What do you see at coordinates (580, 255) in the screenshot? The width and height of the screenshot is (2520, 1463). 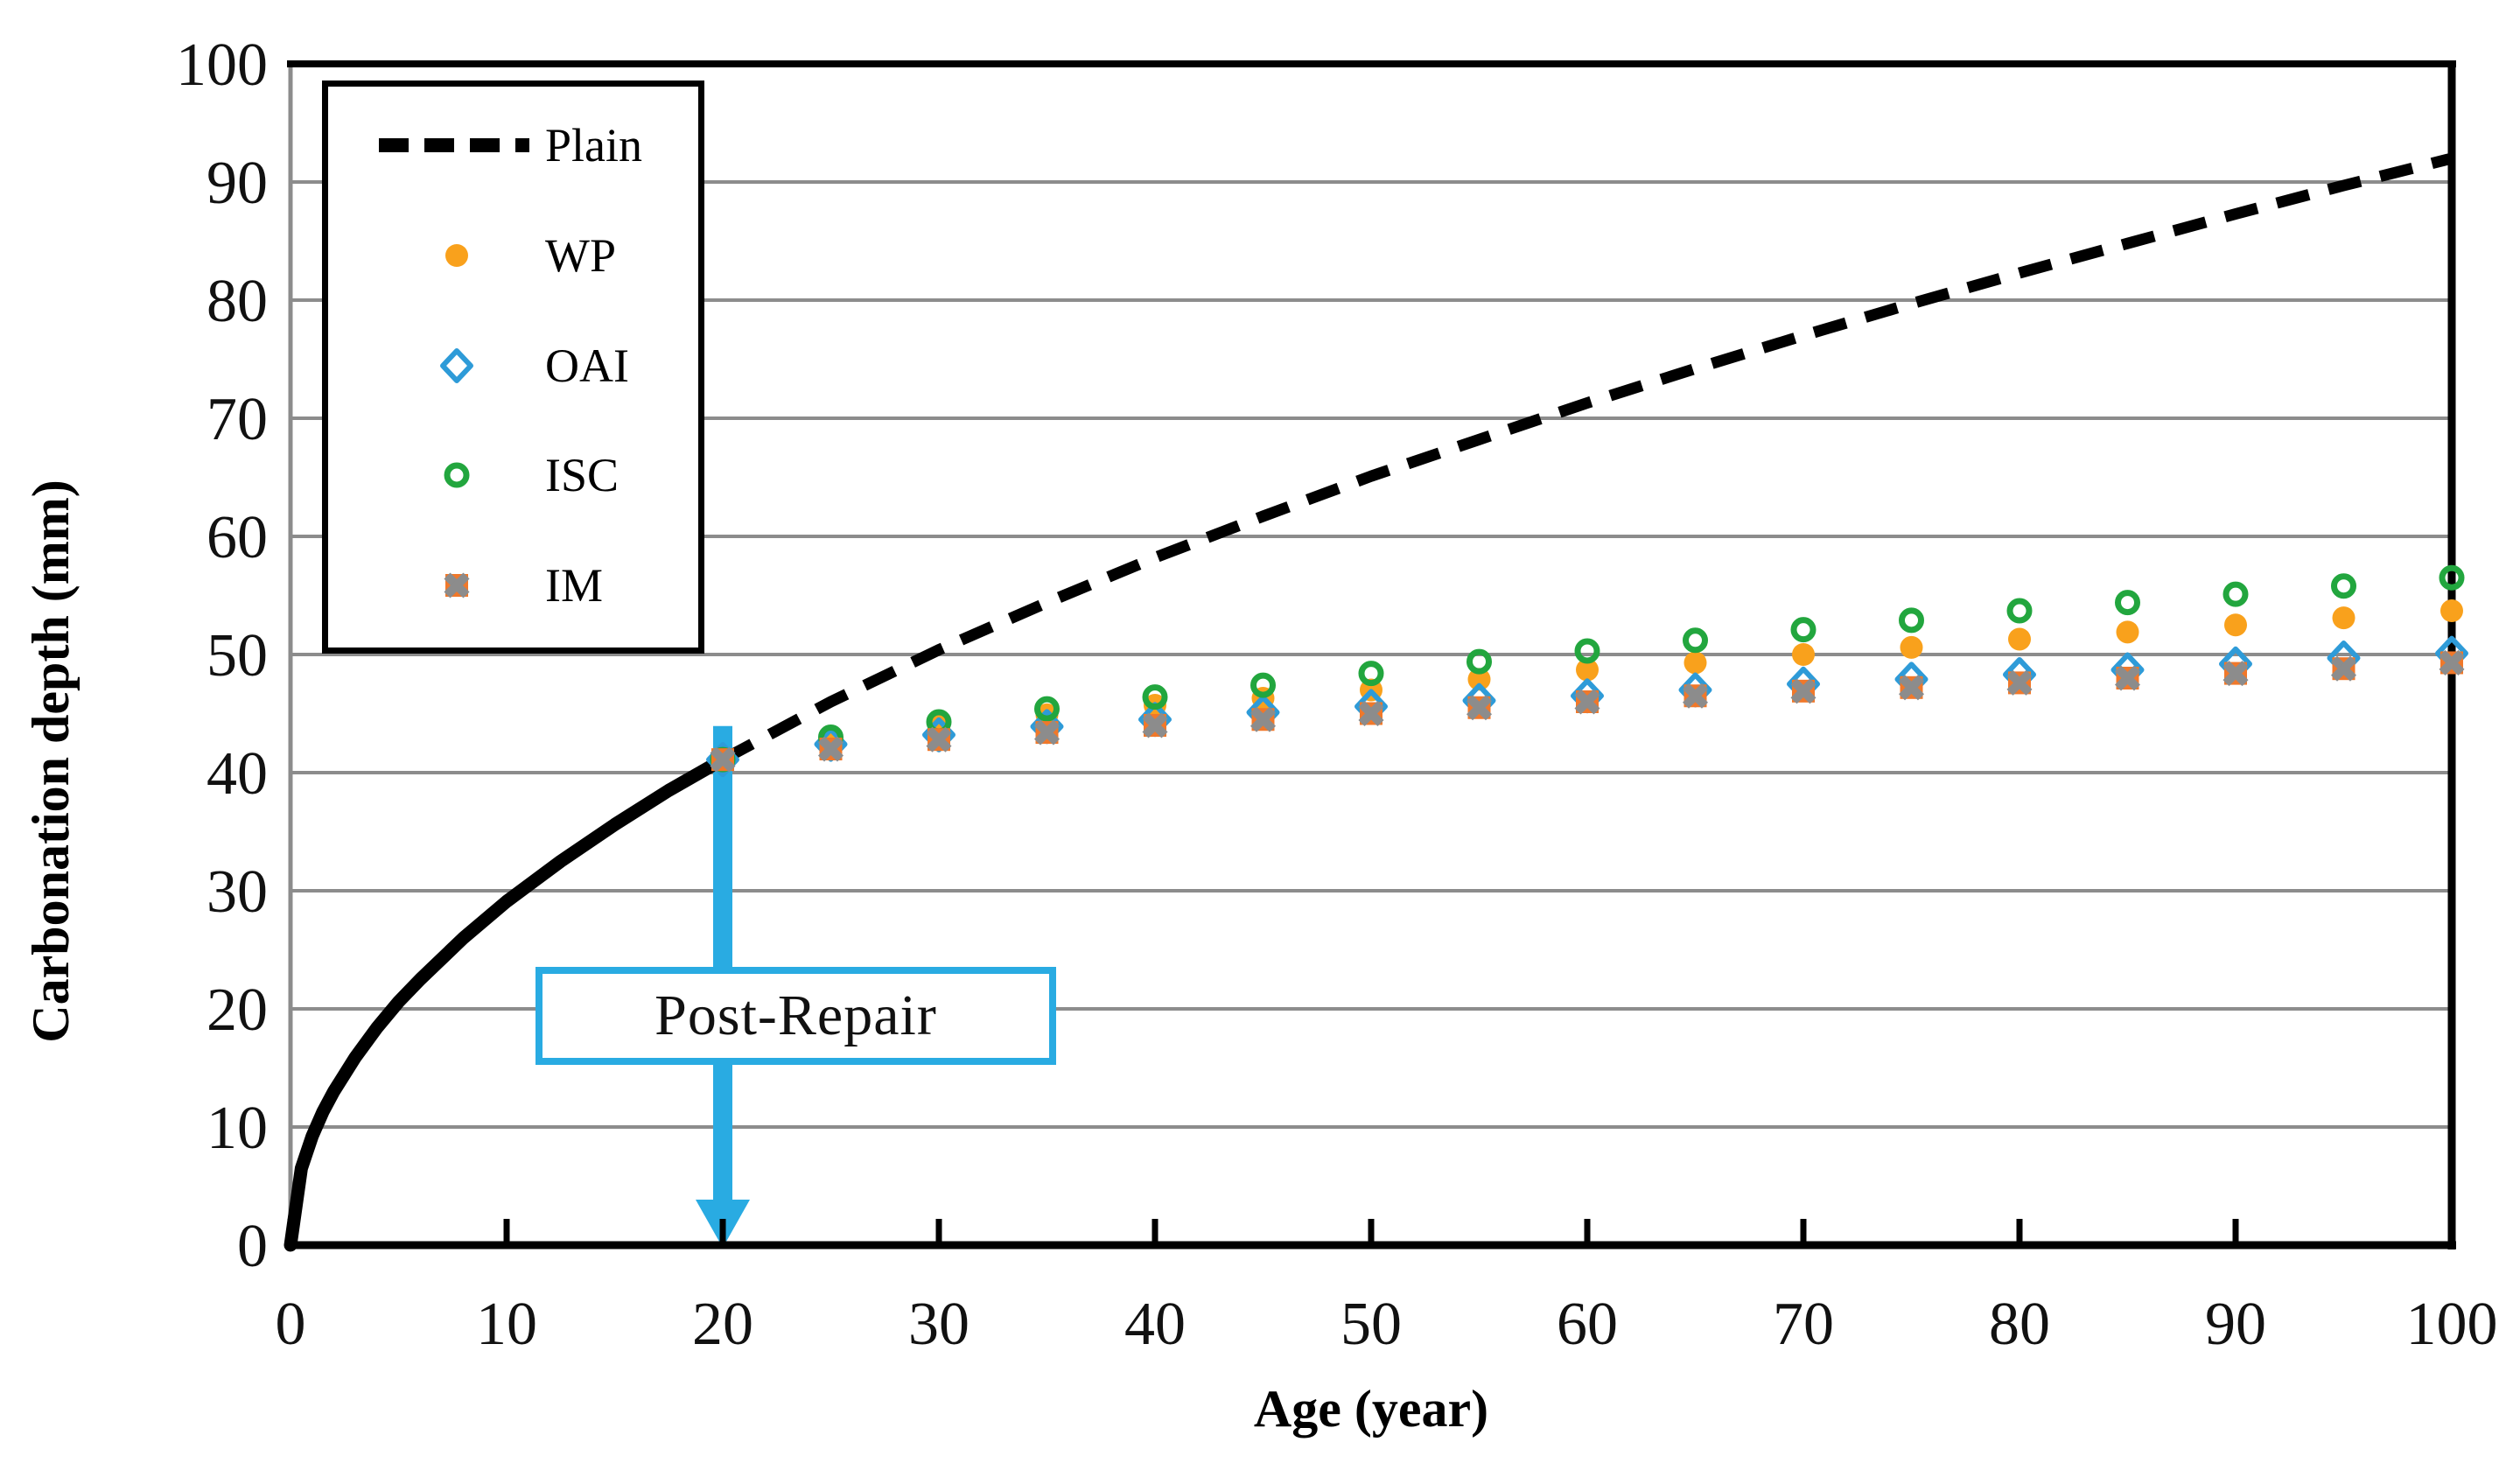 I see `legend-label: WP` at bounding box center [580, 255].